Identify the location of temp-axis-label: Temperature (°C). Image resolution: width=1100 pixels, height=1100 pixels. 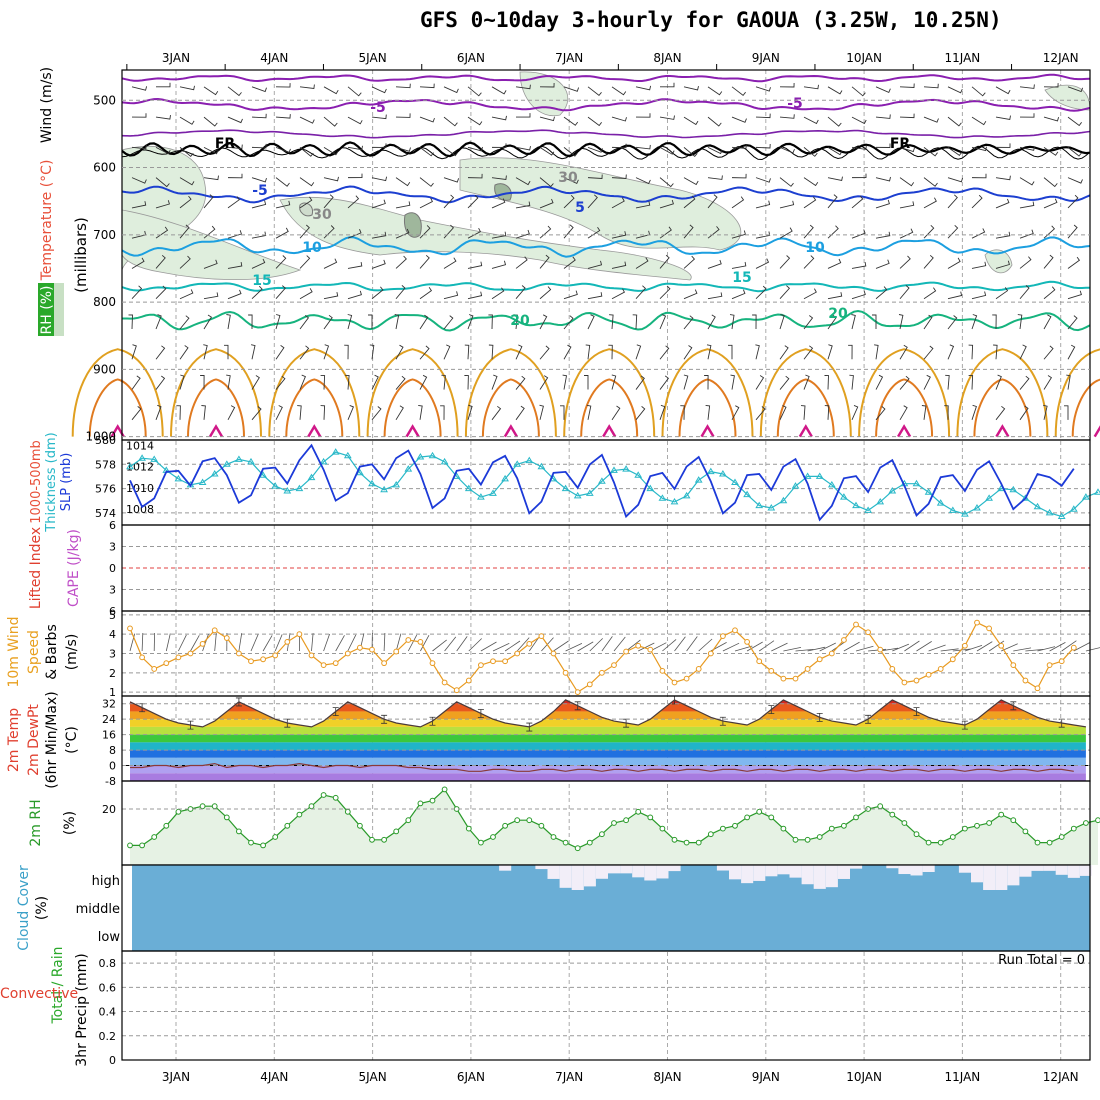
(47, 221).